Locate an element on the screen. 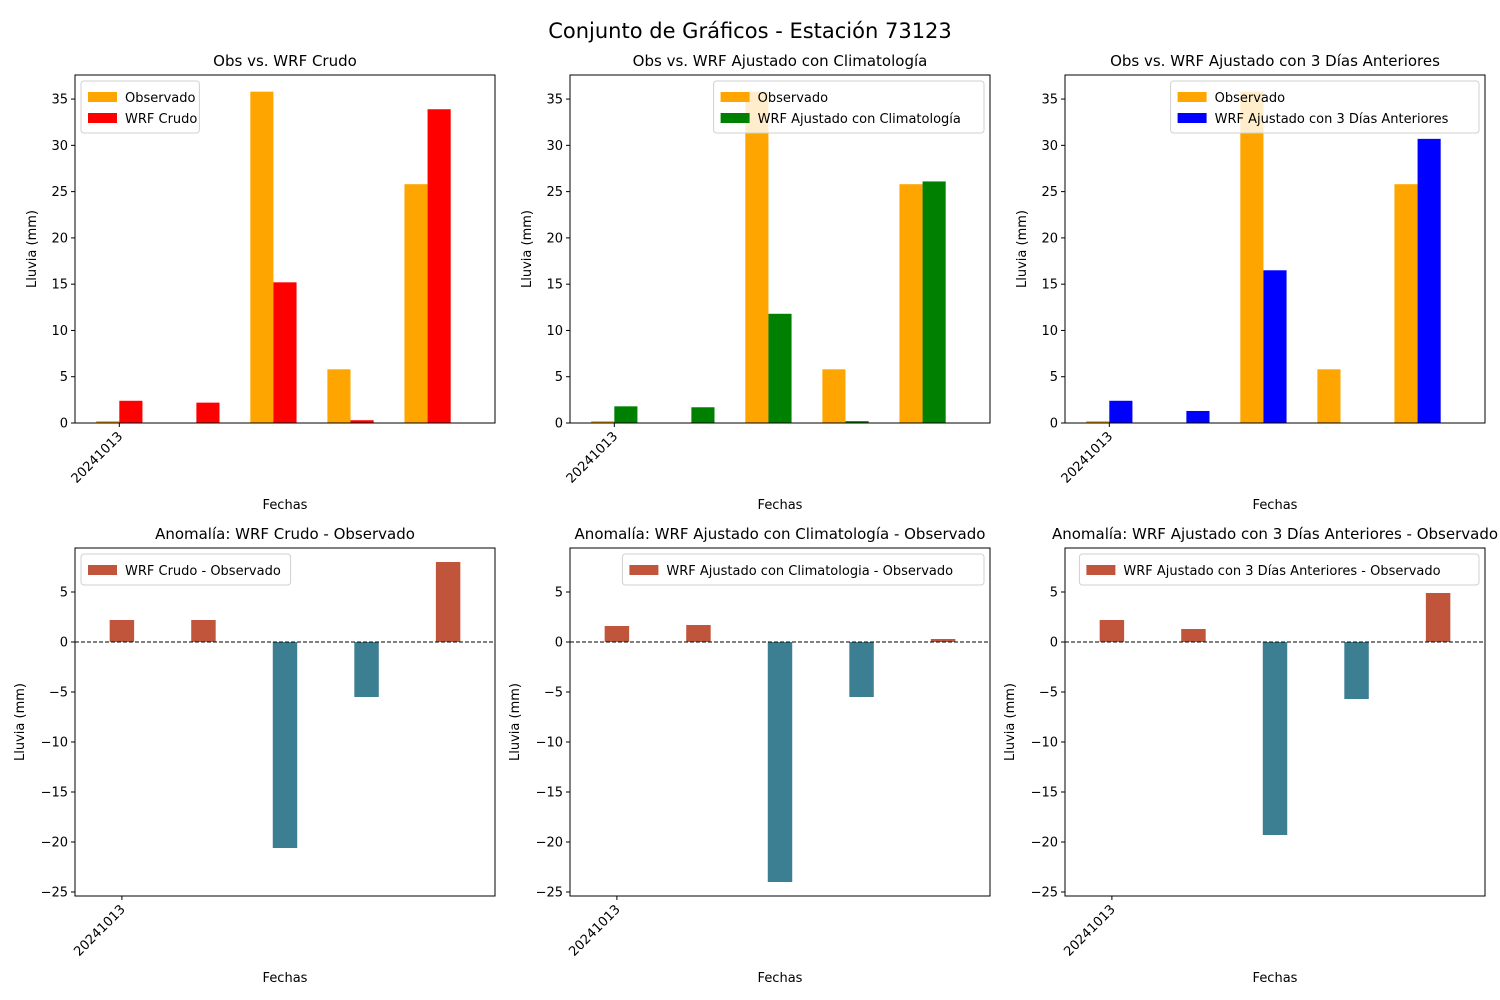 This screenshot has width=1500, height=1000. chart-title: Anomalía: WRF Crudo - Observado is located at coordinates (285, 534).